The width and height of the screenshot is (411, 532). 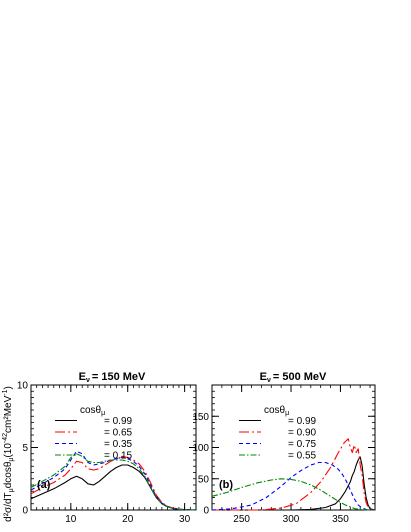 I want to click on panel-a-xtick-label: 30, so click(x=185, y=519).